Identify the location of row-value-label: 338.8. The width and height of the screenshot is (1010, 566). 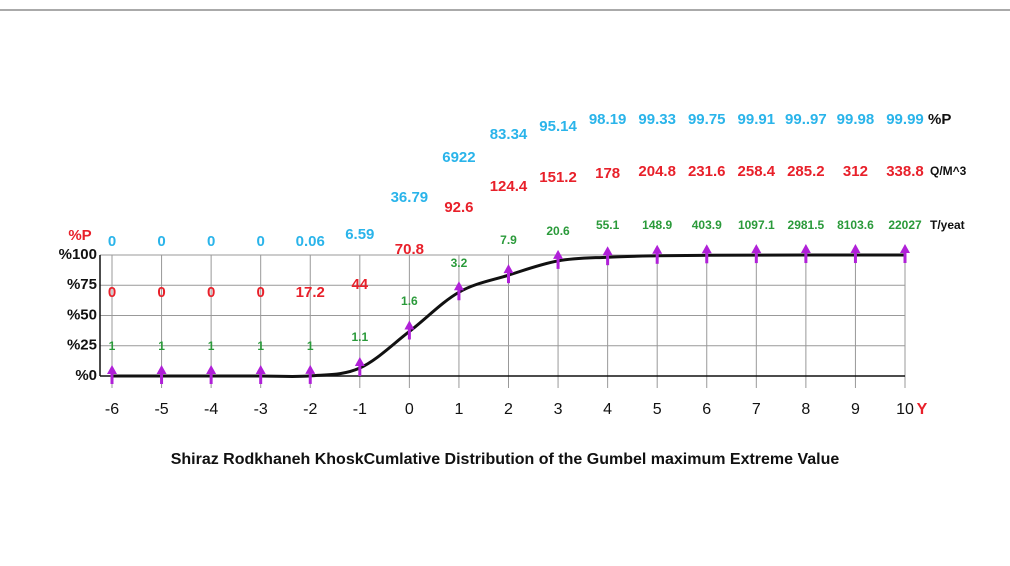
(905, 171).